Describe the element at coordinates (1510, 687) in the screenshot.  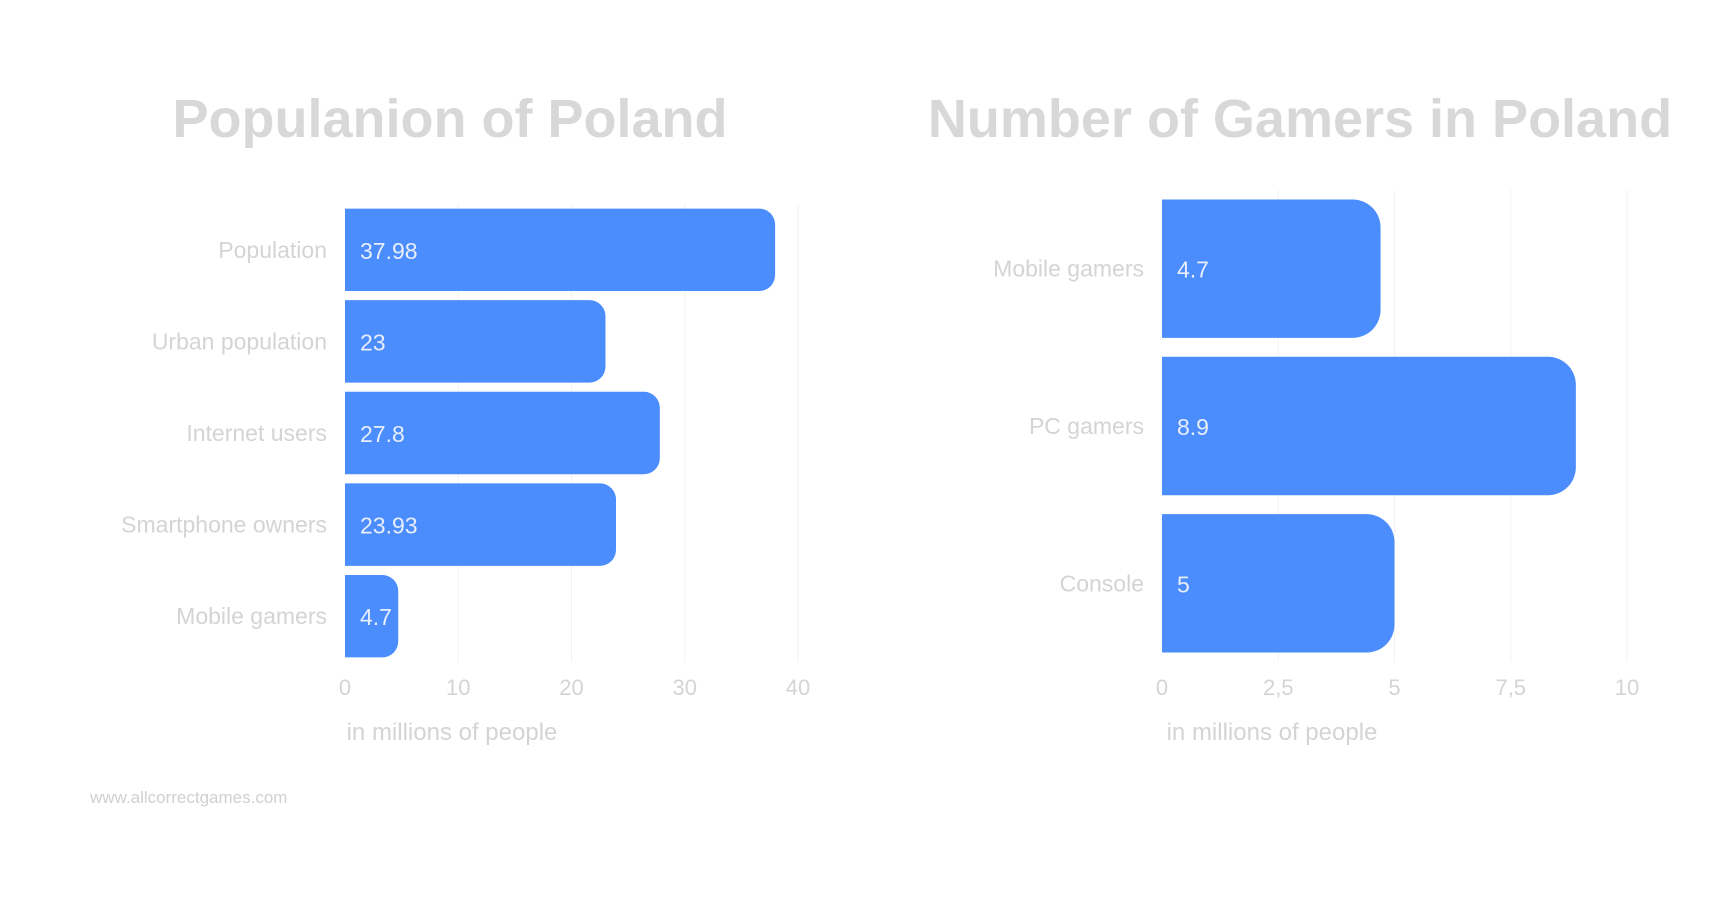
I see `tick-label: 7,5` at that location.